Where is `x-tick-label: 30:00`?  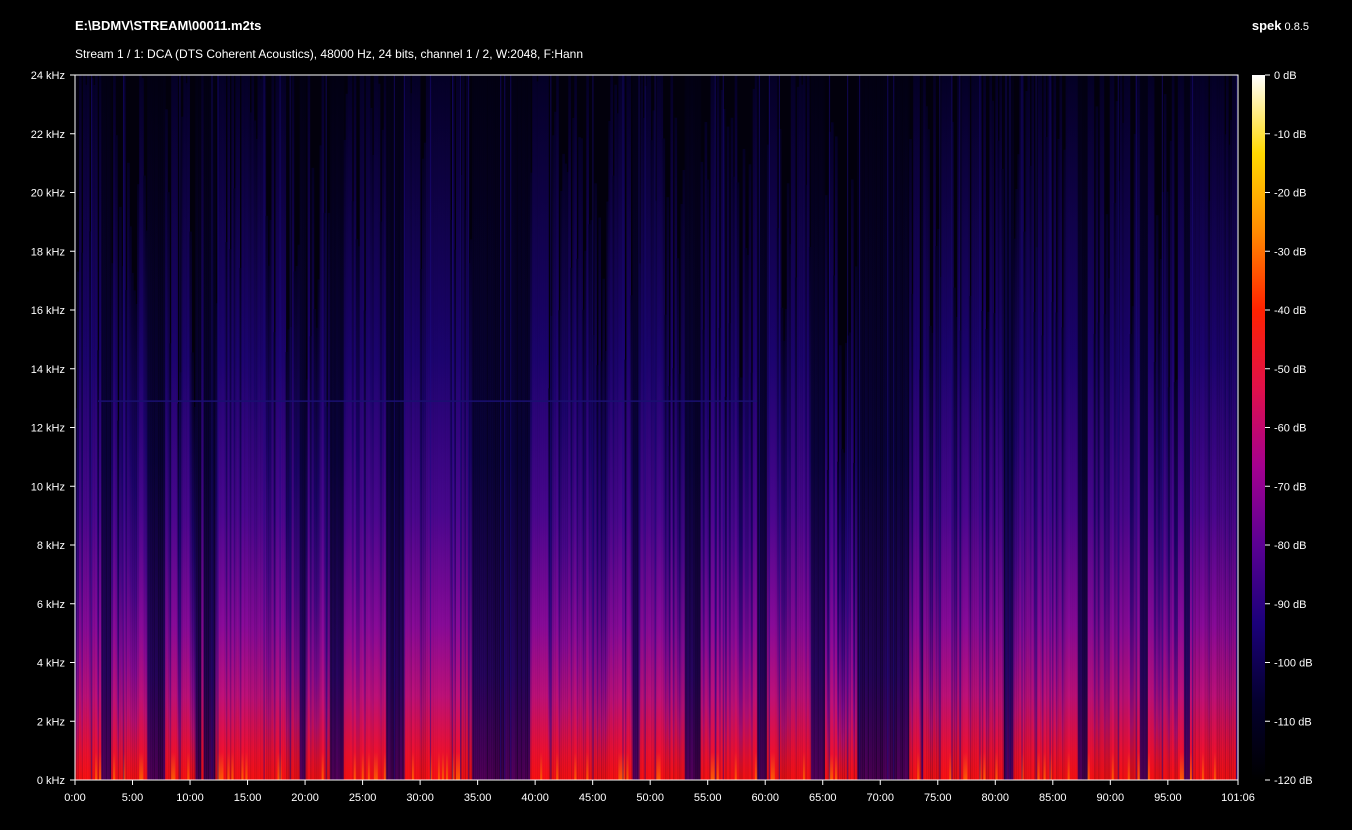
x-tick-label: 30:00 is located at coordinates (420, 798).